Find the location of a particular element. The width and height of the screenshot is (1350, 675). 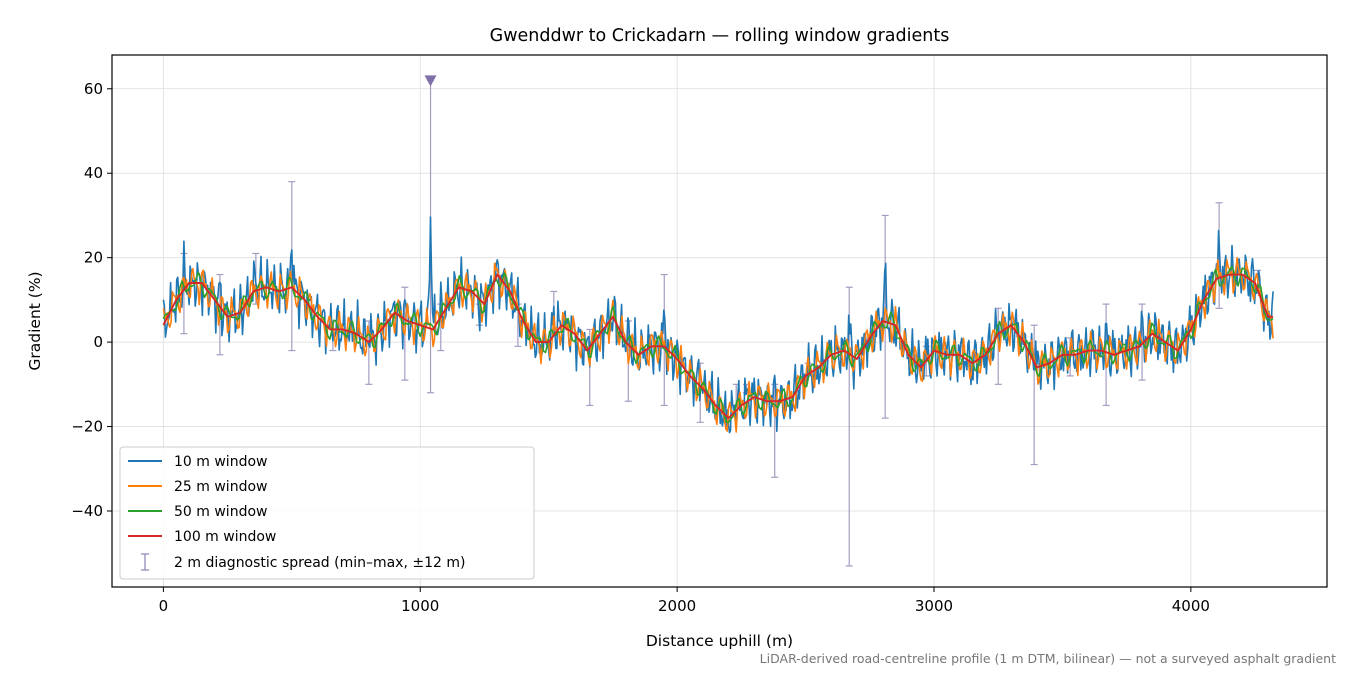

legend-frame is located at coordinates (327, 513).